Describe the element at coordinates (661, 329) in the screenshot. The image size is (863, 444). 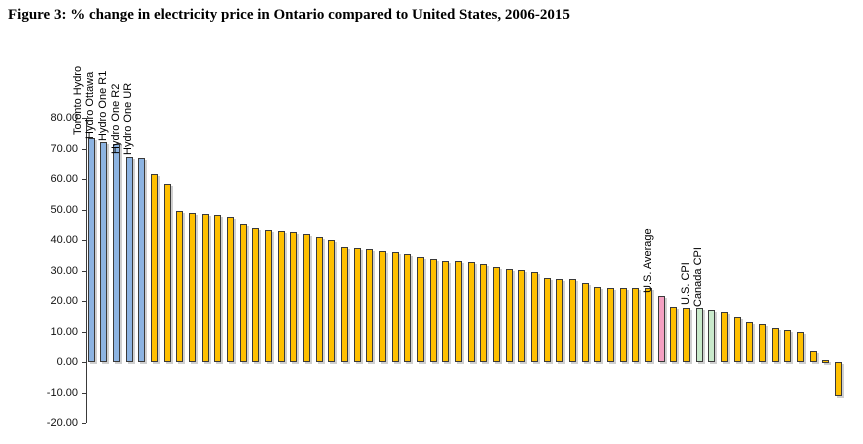
I see `bar-u-s-average` at that location.